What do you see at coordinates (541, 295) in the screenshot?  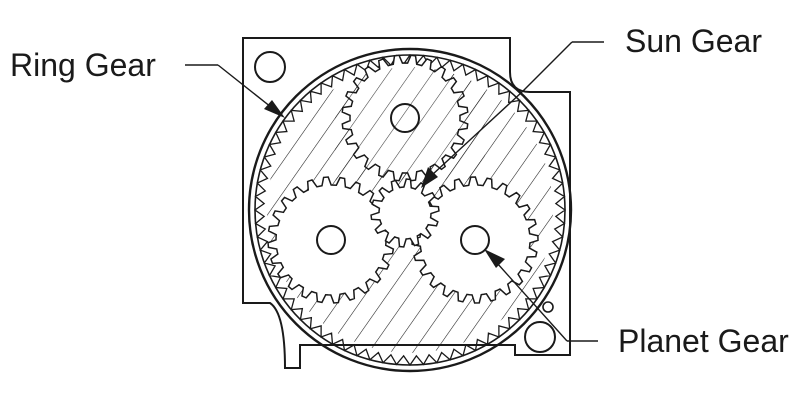 I see `planet-gear-leader` at bounding box center [541, 295].